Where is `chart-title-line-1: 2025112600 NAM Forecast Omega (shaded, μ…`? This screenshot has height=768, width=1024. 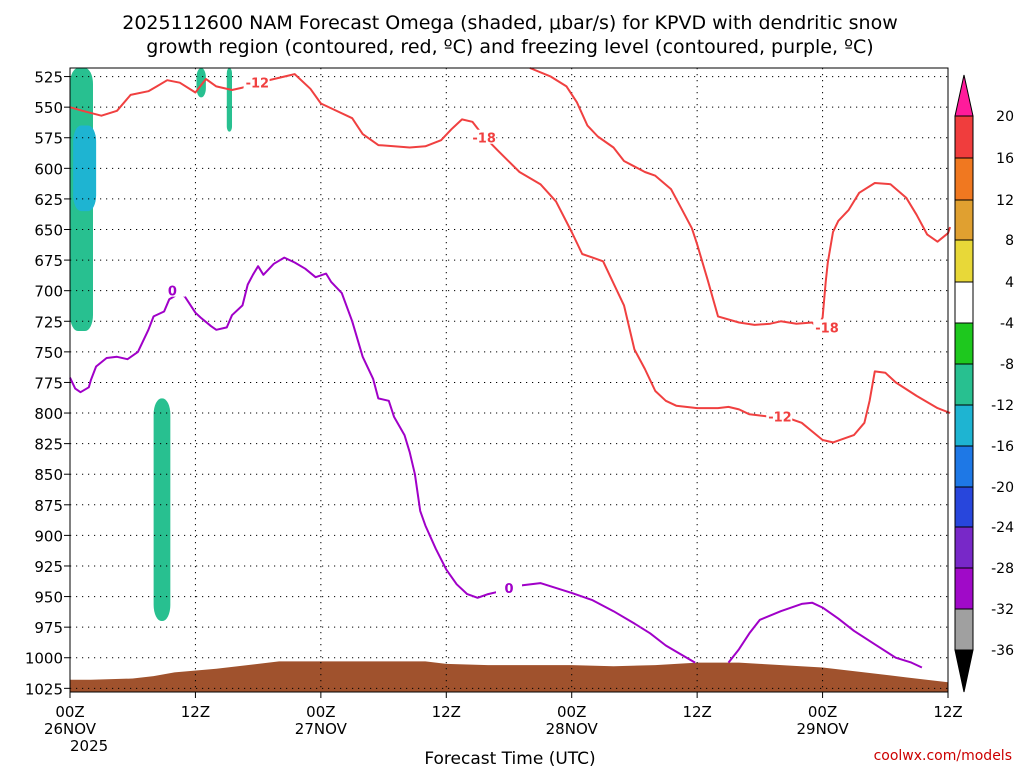 chart-title-line-1: 2025112600 NAM Forecast Omega (shaded, μ… is located at coordinates (510, 23).